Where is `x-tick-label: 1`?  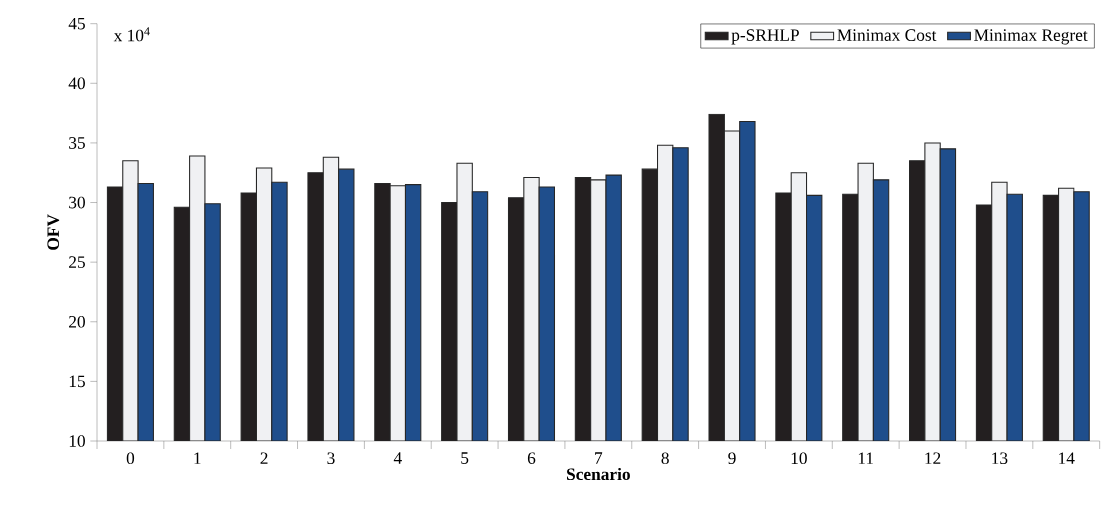
x-tick-label: 1 is located at coordinates (197, 458).